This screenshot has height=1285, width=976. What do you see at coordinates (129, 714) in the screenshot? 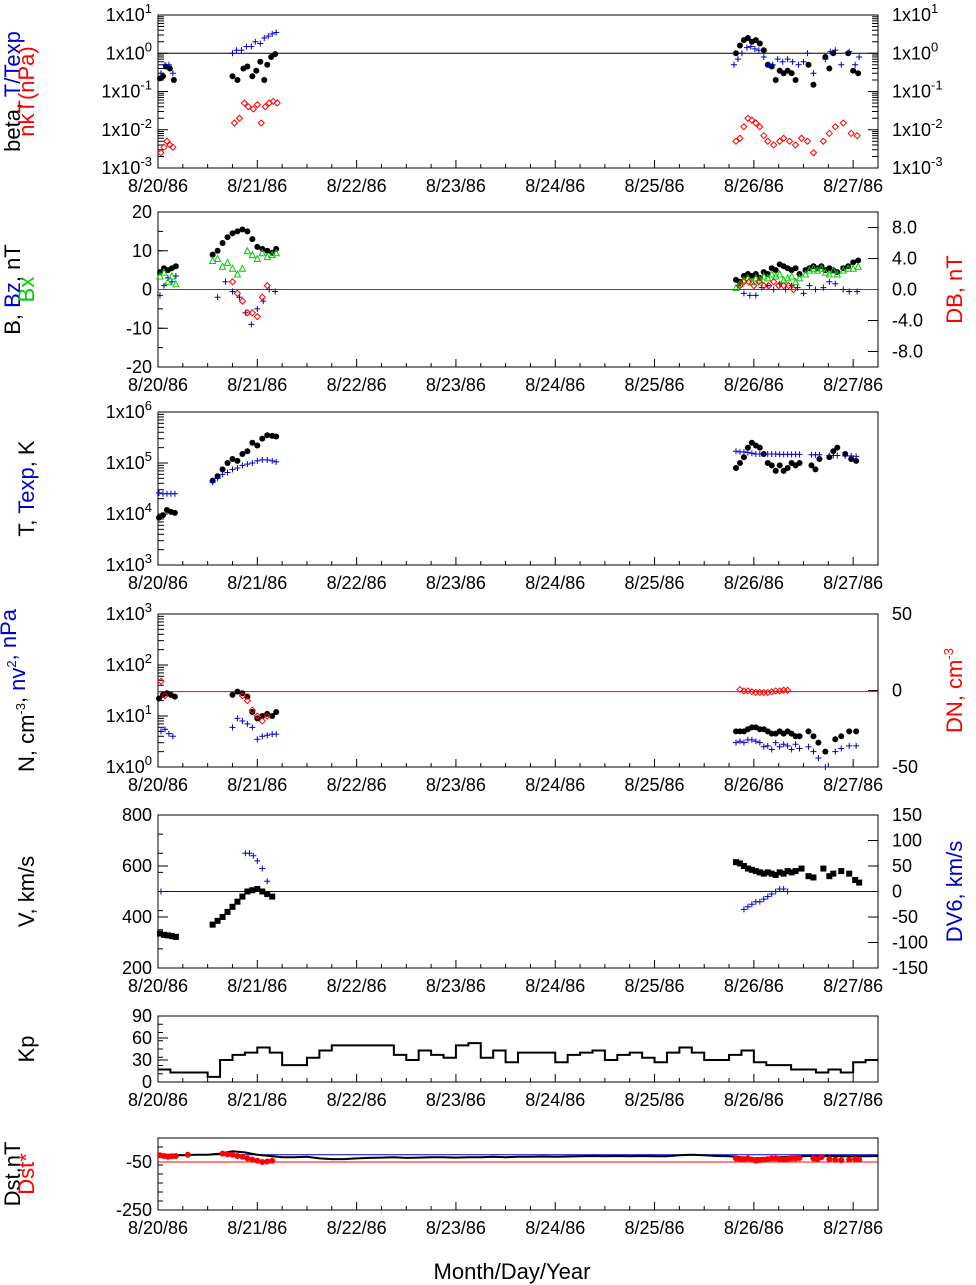
I see `y-tick-label: 1x10¹` at bounding box center [129, 714].